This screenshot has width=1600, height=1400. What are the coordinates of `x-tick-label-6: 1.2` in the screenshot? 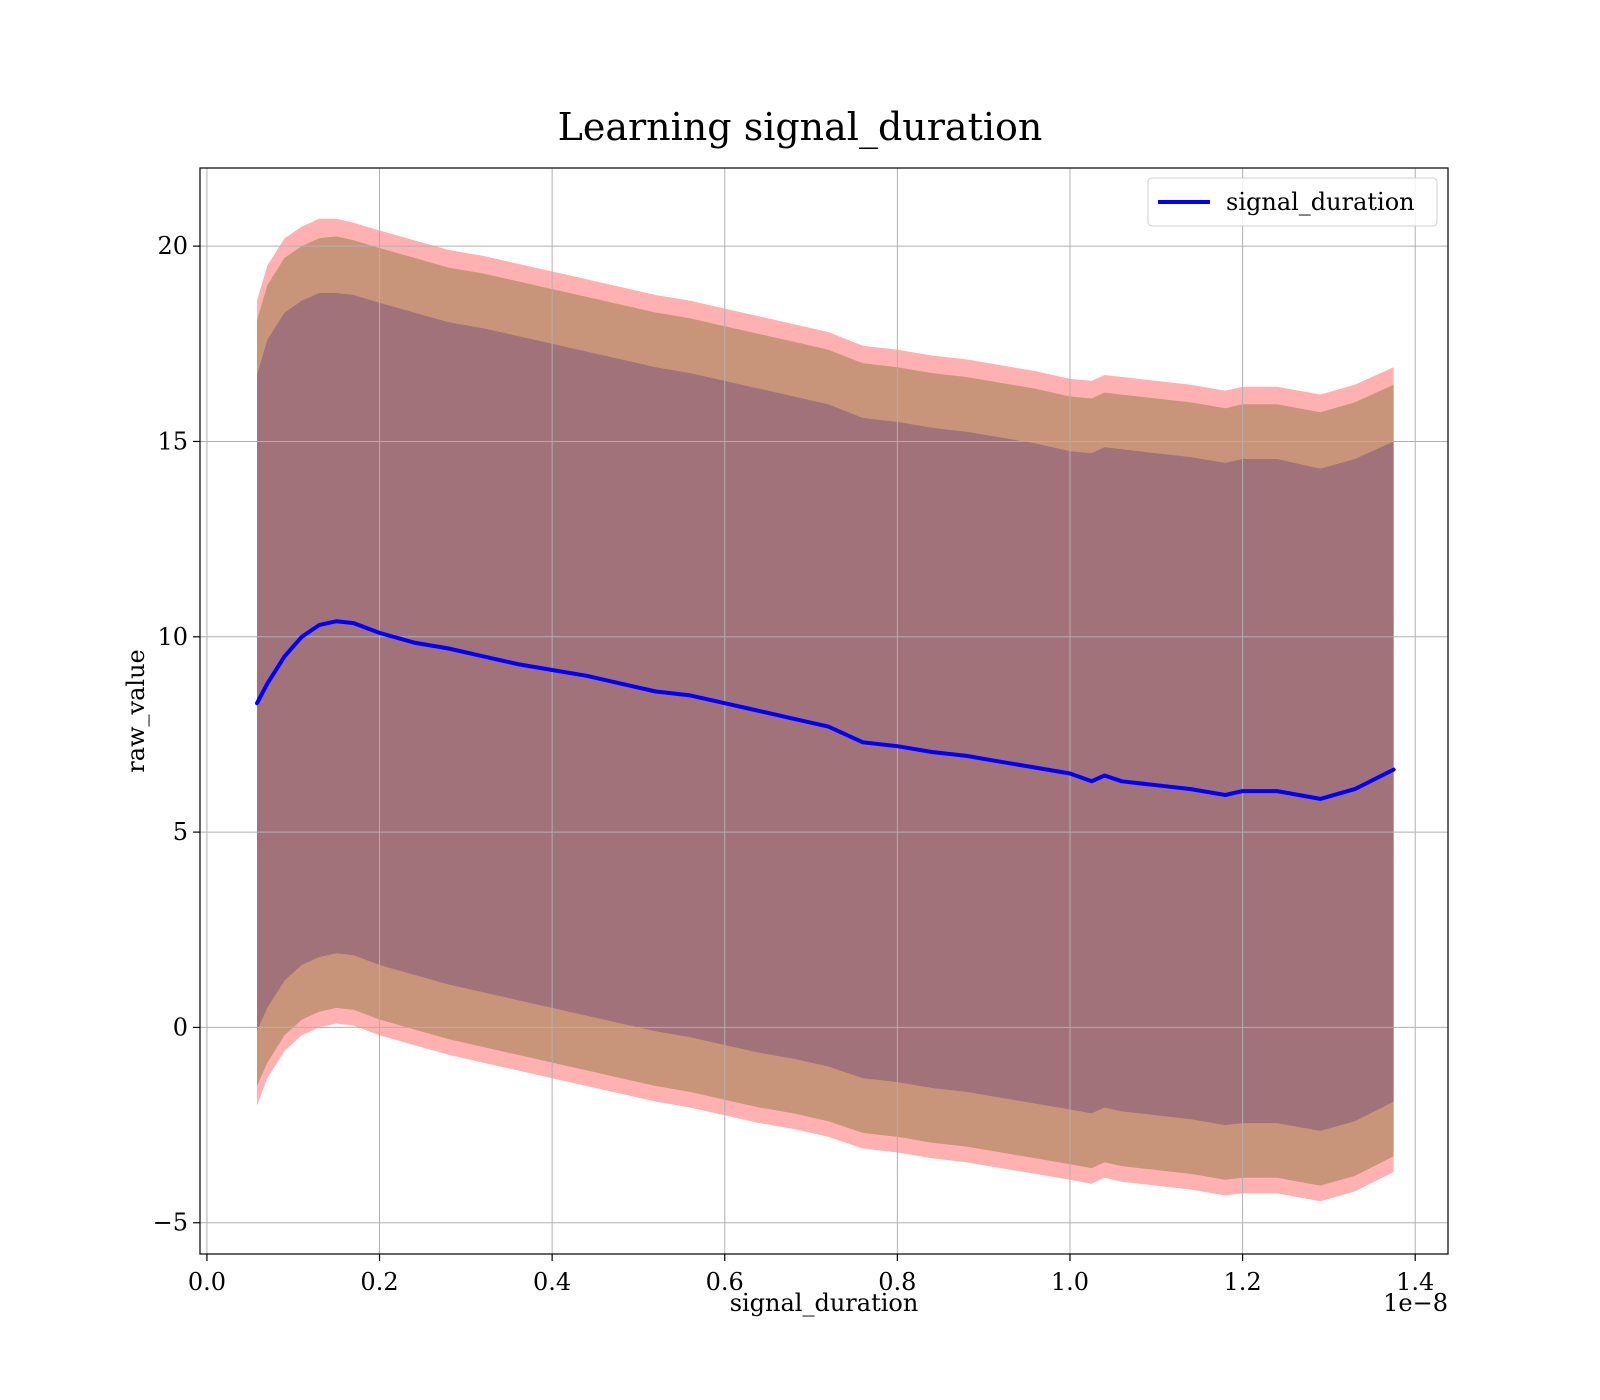 It's located at (1243, 1282).